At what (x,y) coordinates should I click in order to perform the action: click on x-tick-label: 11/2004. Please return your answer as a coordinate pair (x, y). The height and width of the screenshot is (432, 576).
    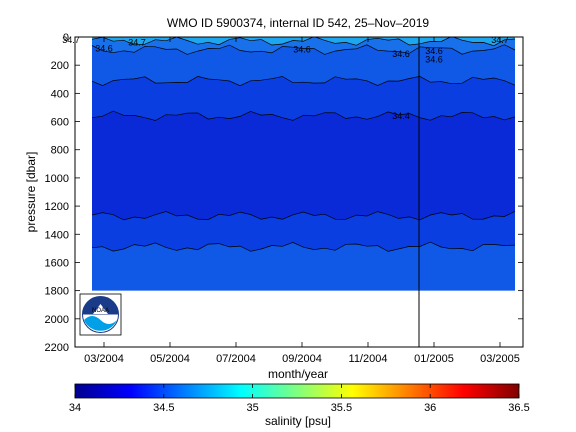
    Looking at the image, I should click on (368, 359).